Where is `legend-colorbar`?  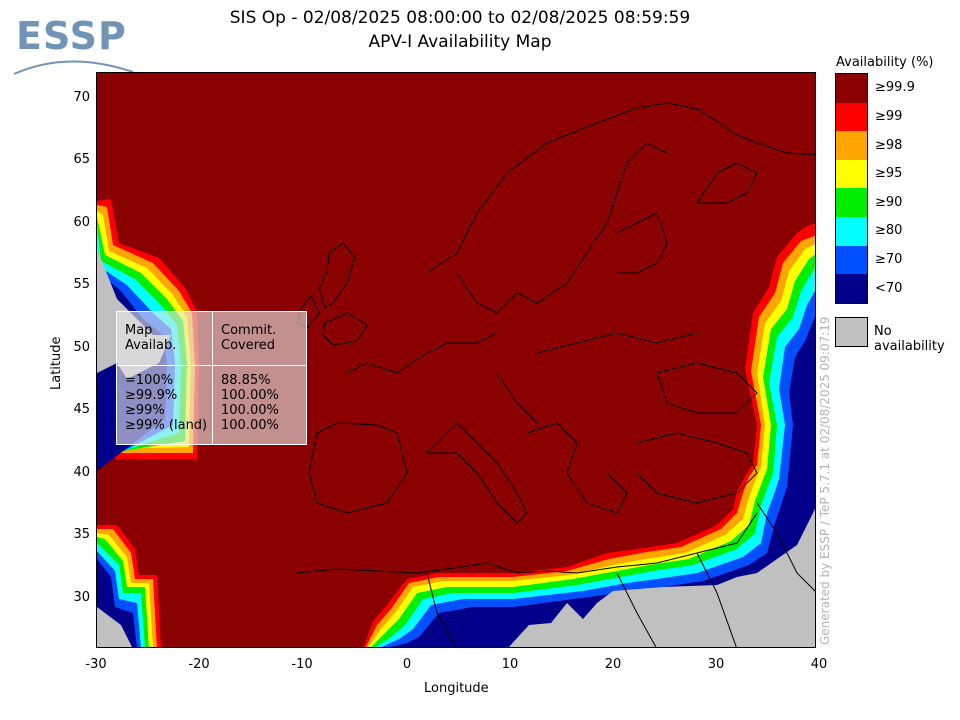 legend-colorbar is located at coordinates (851, 188).